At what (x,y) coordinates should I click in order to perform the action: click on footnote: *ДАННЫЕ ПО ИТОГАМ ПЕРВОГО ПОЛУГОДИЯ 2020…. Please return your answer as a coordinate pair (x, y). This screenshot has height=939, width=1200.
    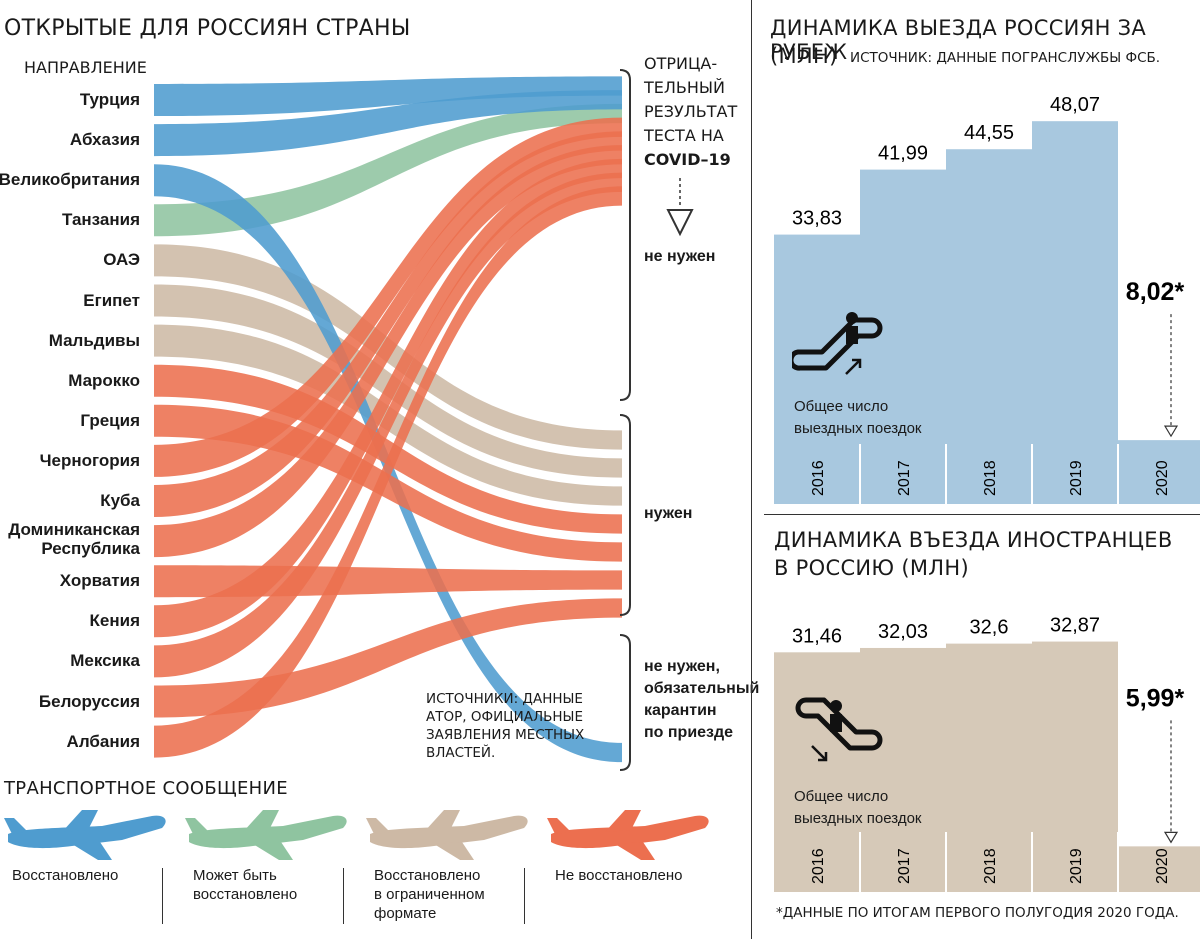
    Looking at the image, I should click on (977, 913).